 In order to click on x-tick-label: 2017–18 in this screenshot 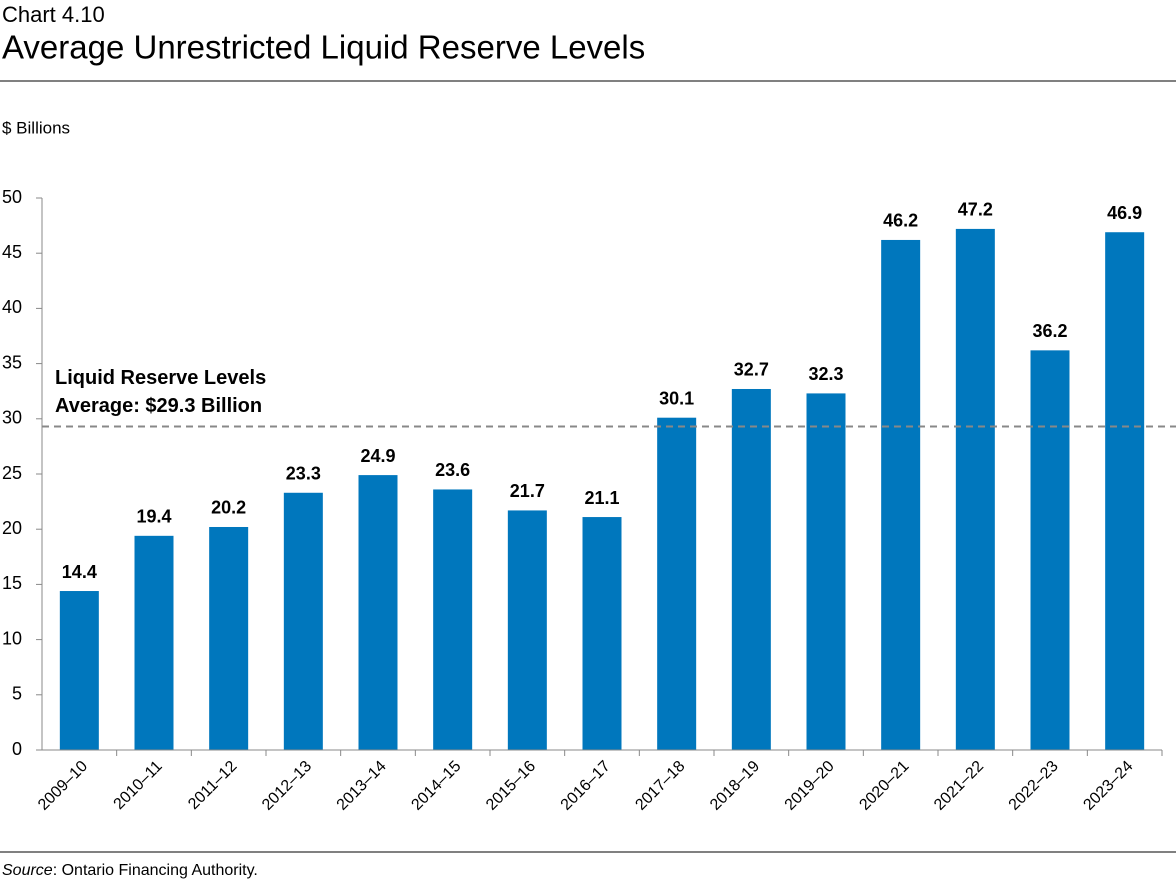, I will do `click(660, 786)`.